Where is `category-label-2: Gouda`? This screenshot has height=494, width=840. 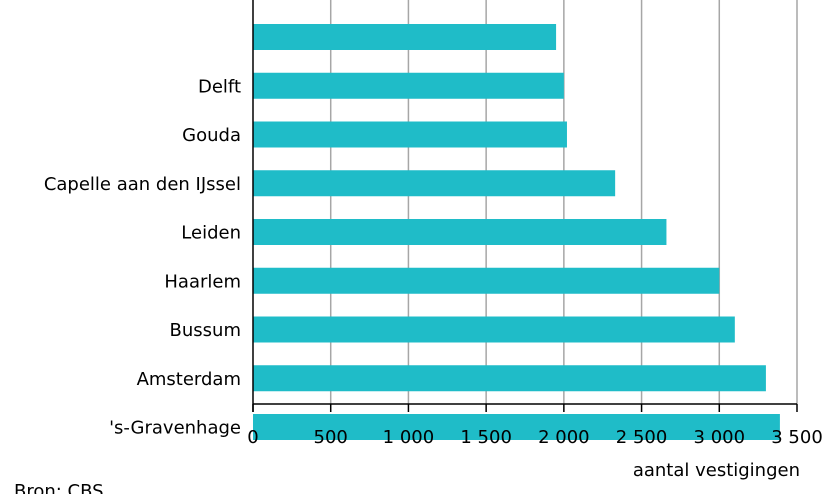 category-label-2: Gouda is located at coordinates (211, 135).